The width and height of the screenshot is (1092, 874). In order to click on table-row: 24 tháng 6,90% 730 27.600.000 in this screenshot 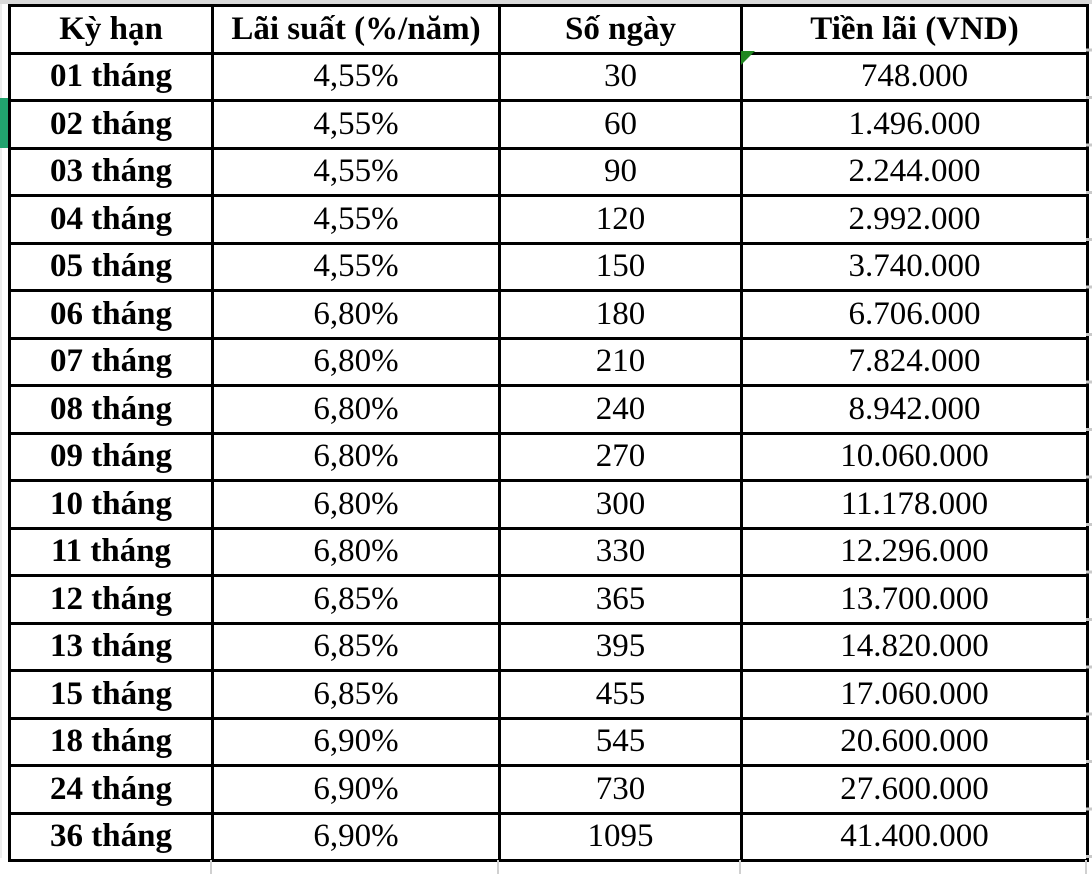, I will do `click(548, 789)`.